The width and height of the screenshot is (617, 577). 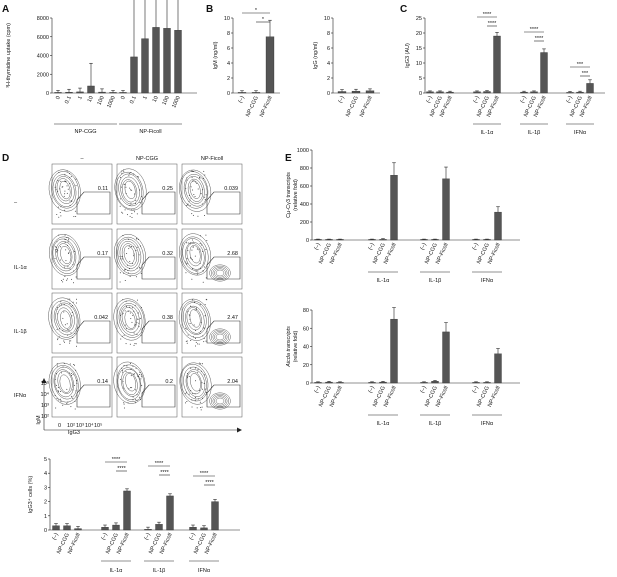 What do you see at coordinates (167, 254) in the screenshot?
I see `d-gate-value: 0.32` at bounding box center [167, 254].